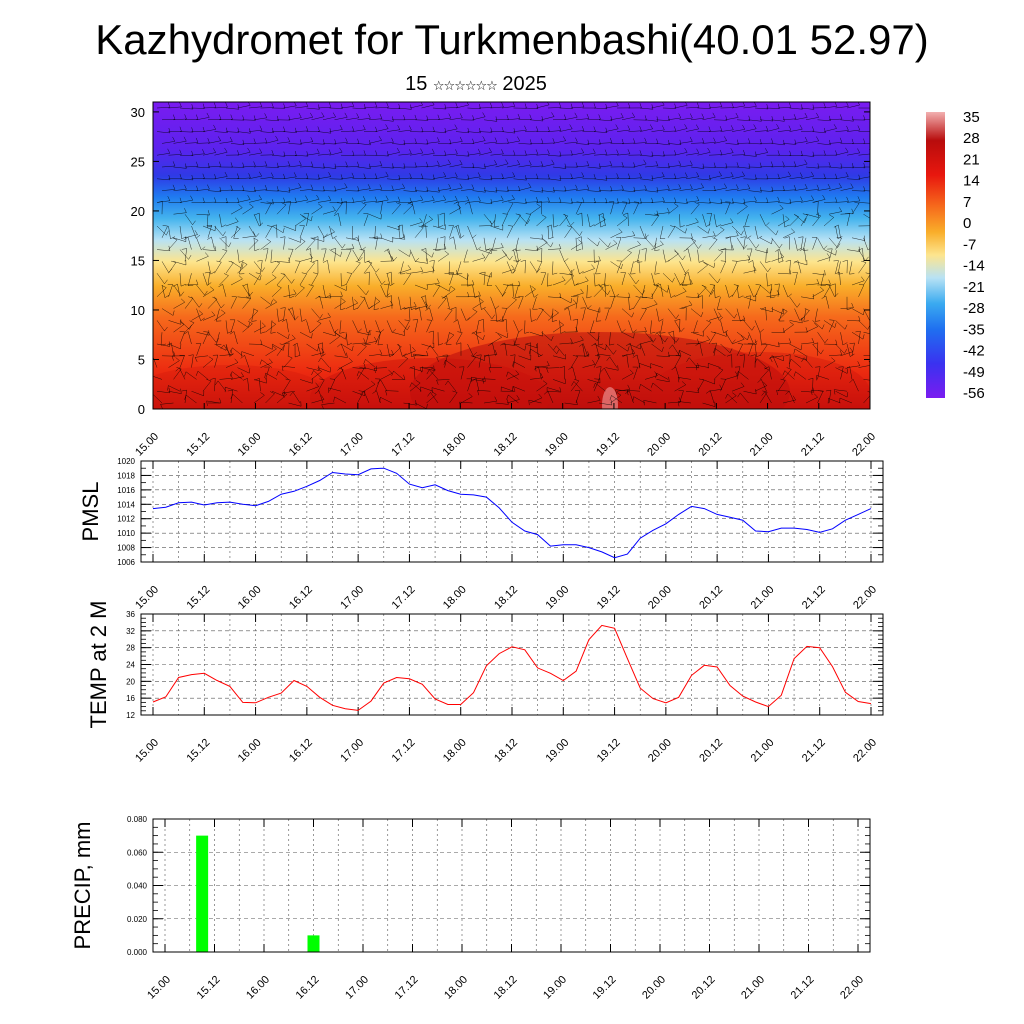 The image size is (1024, 1024). Describe the element at coordinates (130, 681) in the screenshot. I see `y-tick-label: 20` at that location.